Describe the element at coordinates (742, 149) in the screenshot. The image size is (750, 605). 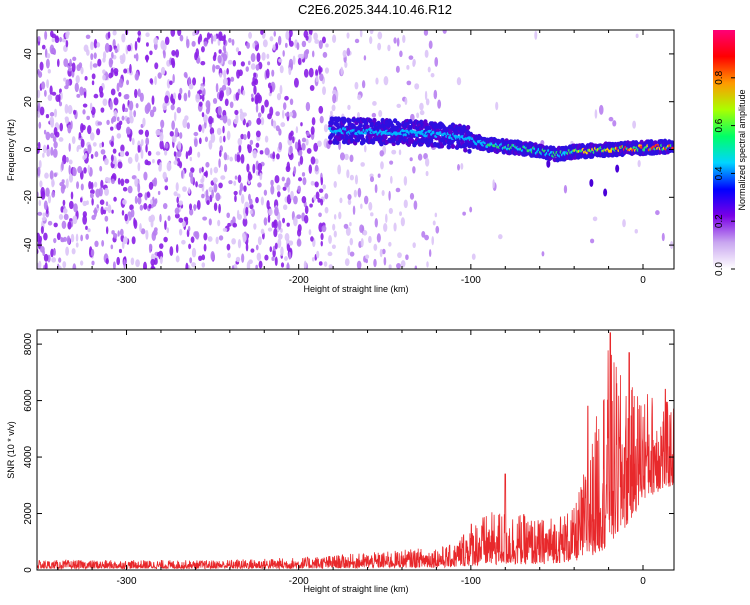
I see `colorbar-label: Normalized spectral amplitude` at that location.